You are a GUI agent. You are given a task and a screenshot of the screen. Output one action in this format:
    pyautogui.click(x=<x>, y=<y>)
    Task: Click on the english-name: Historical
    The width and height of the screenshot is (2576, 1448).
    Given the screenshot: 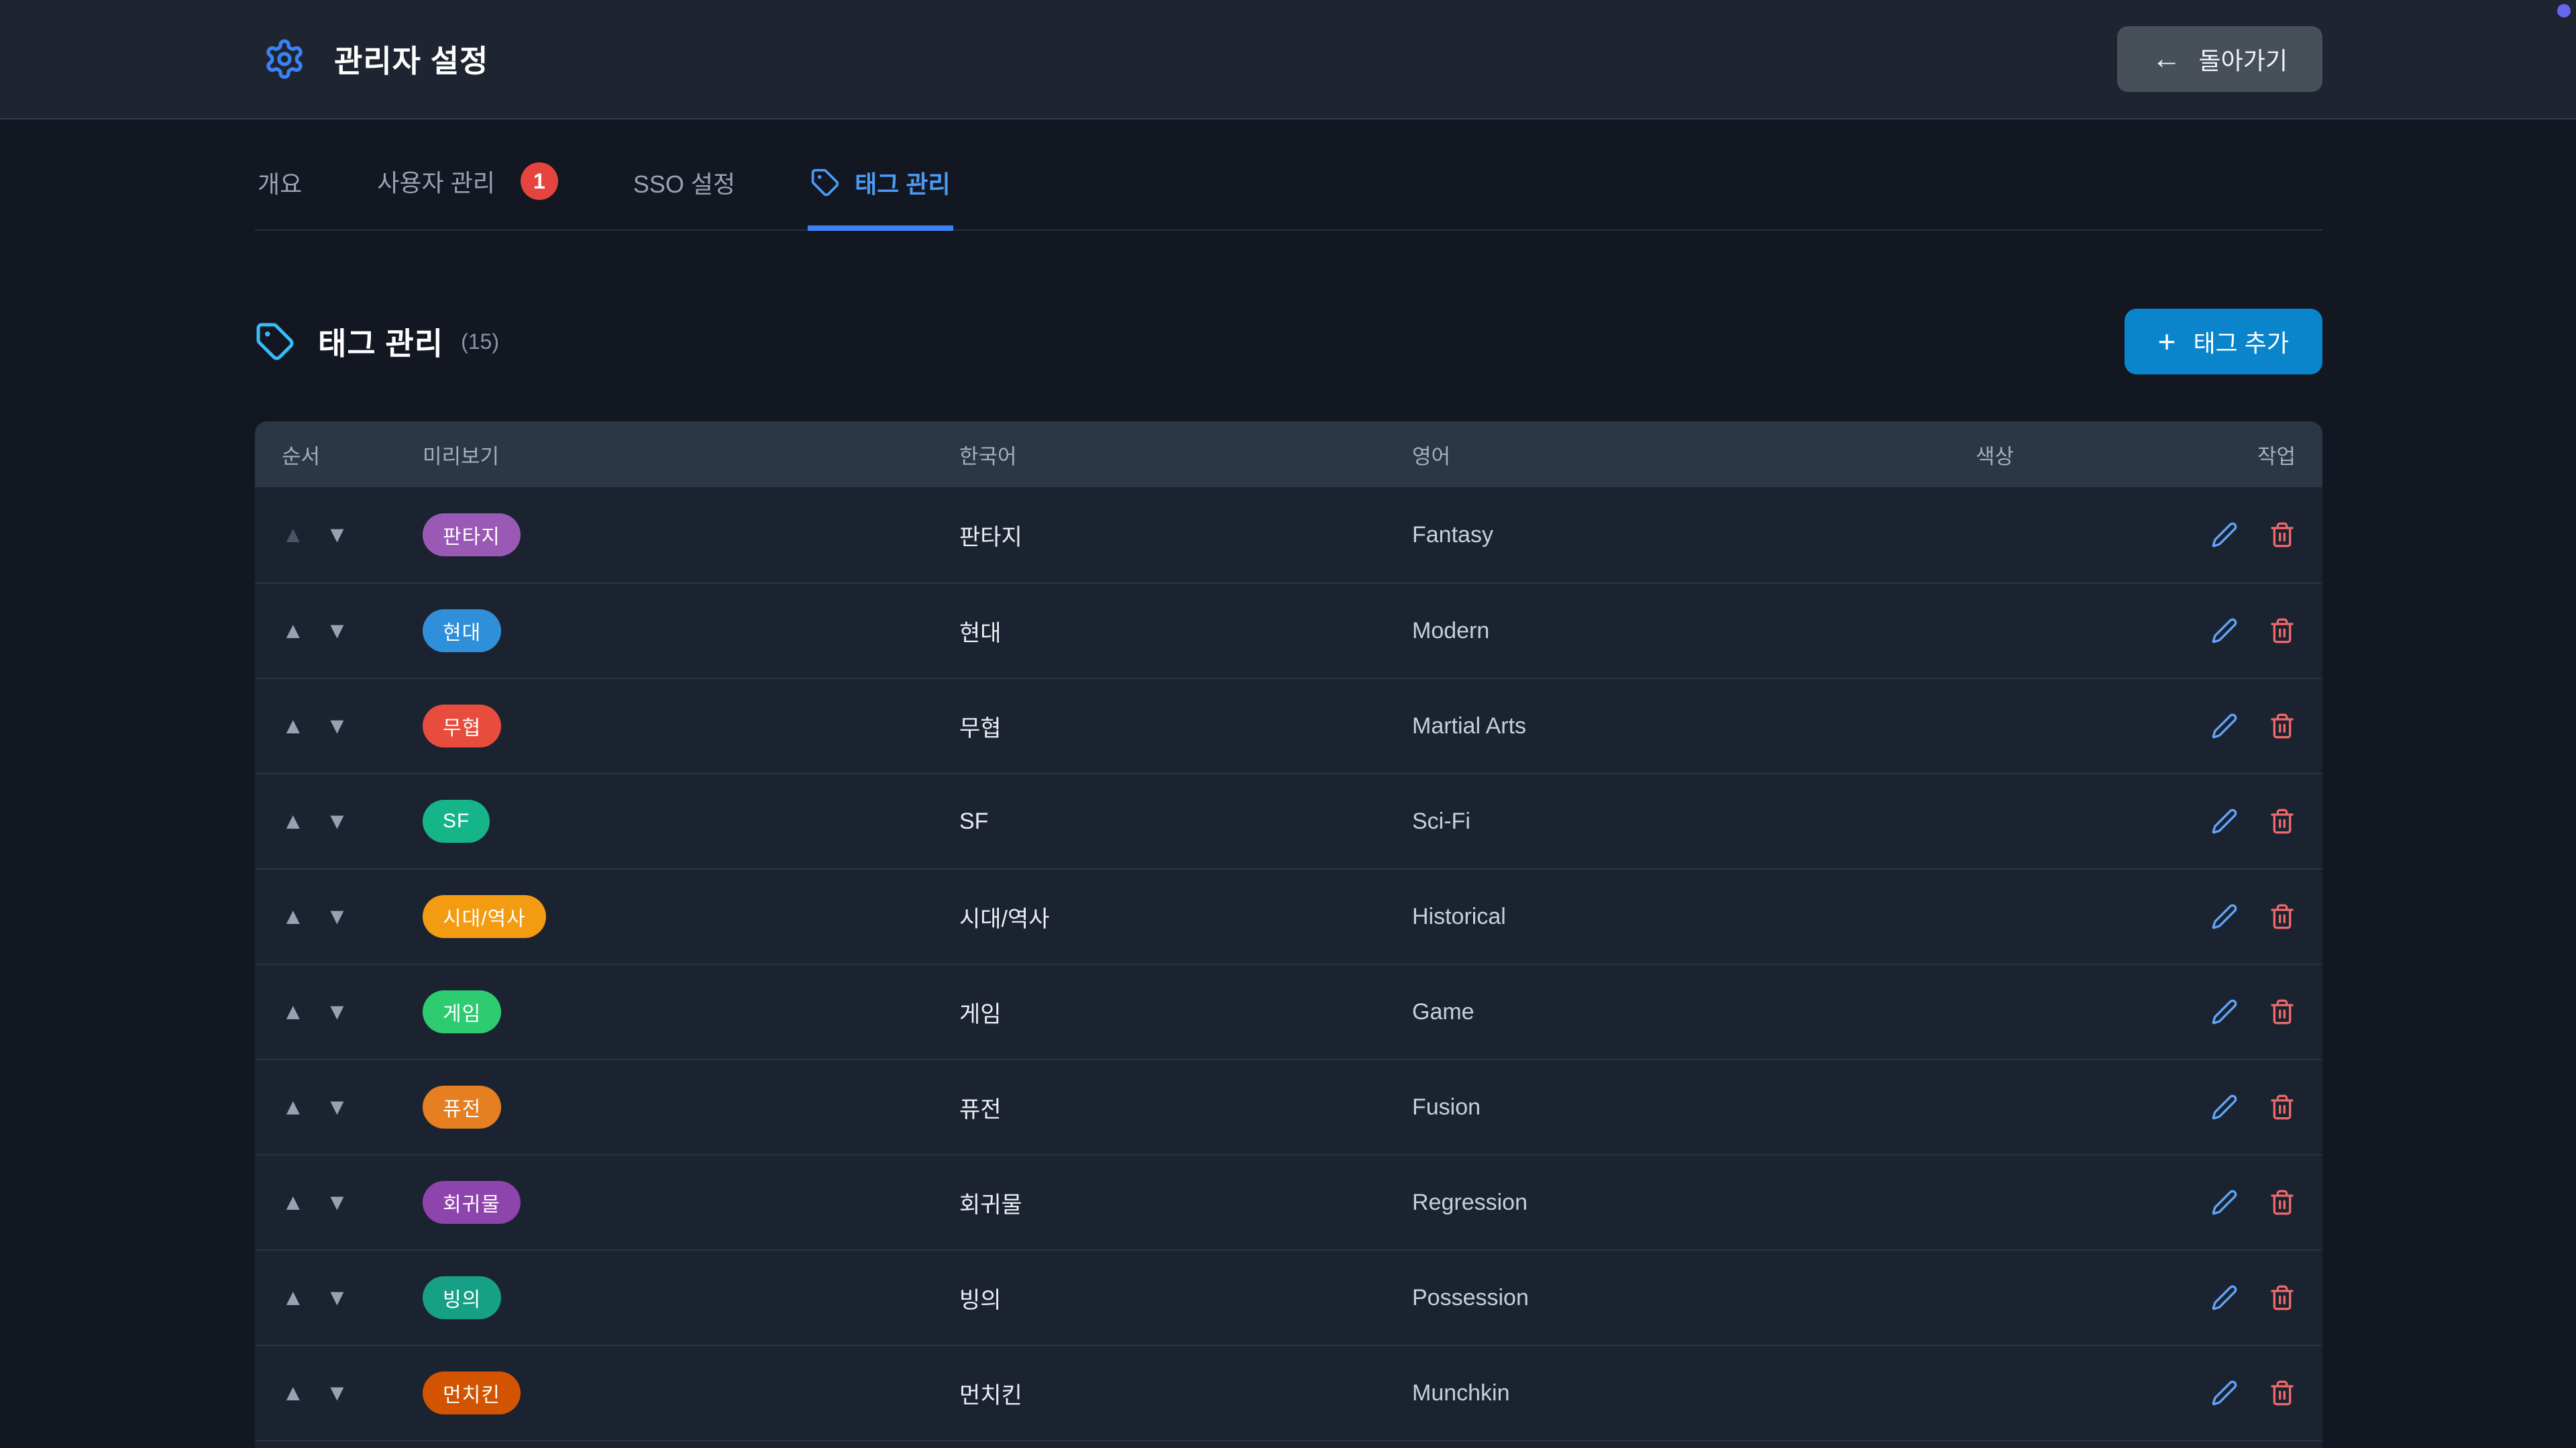 What is the action you would take?
    pyautogui.click(x=1459, y=916)
    